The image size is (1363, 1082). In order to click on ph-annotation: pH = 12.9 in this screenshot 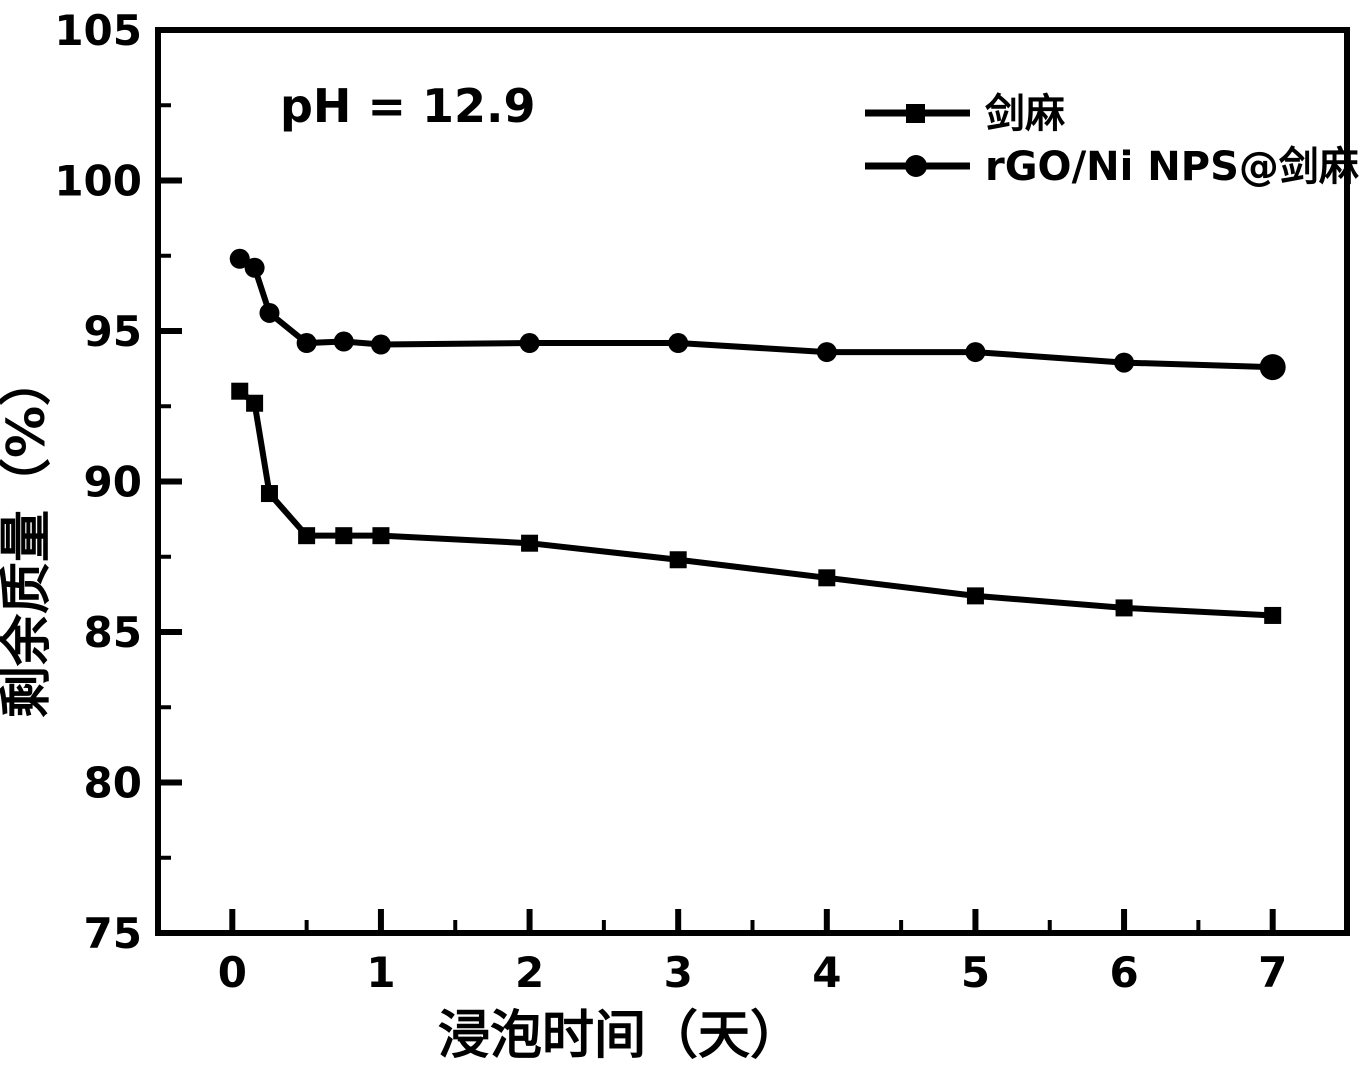, I will do `click(408, 106)`.